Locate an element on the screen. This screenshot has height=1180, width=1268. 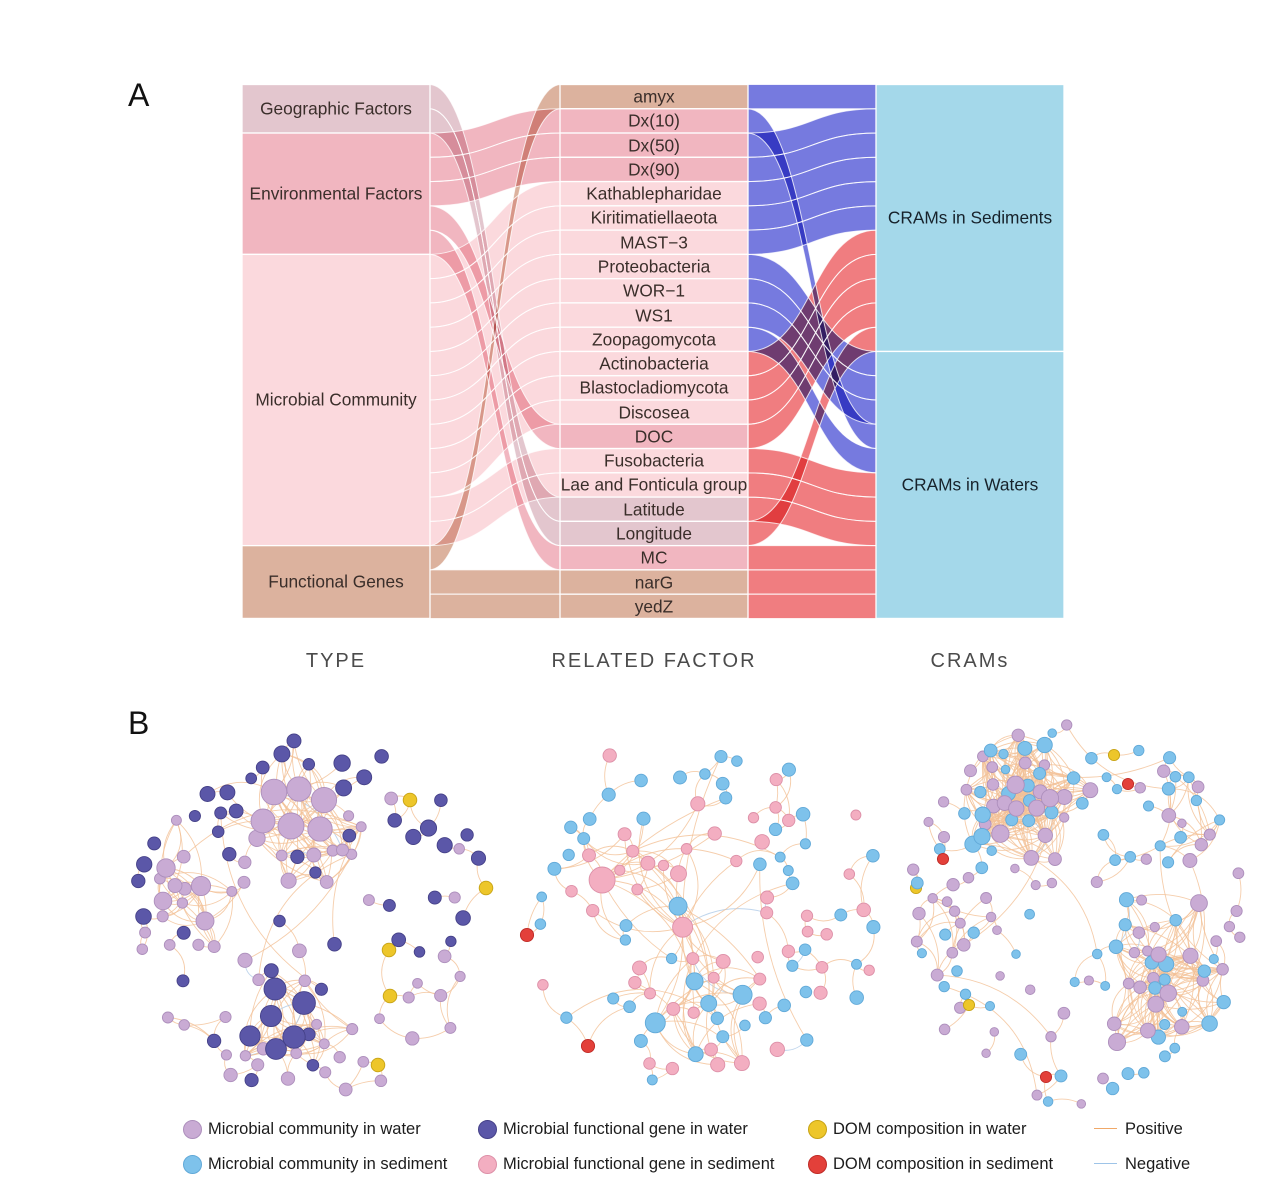
legend-label: Microbial community in sediment is located at coordinates (328, 1164).